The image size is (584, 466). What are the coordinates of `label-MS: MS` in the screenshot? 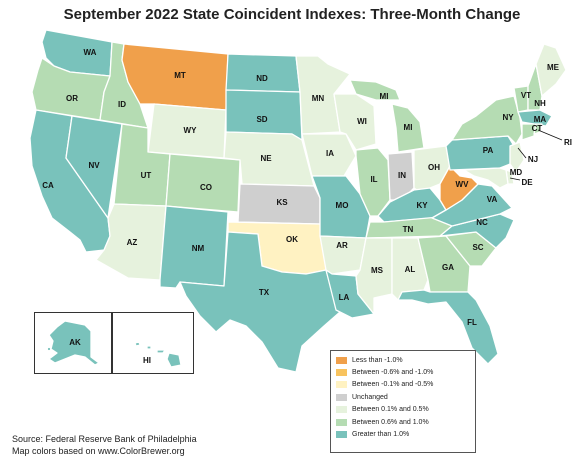 It's located at (377, 270).